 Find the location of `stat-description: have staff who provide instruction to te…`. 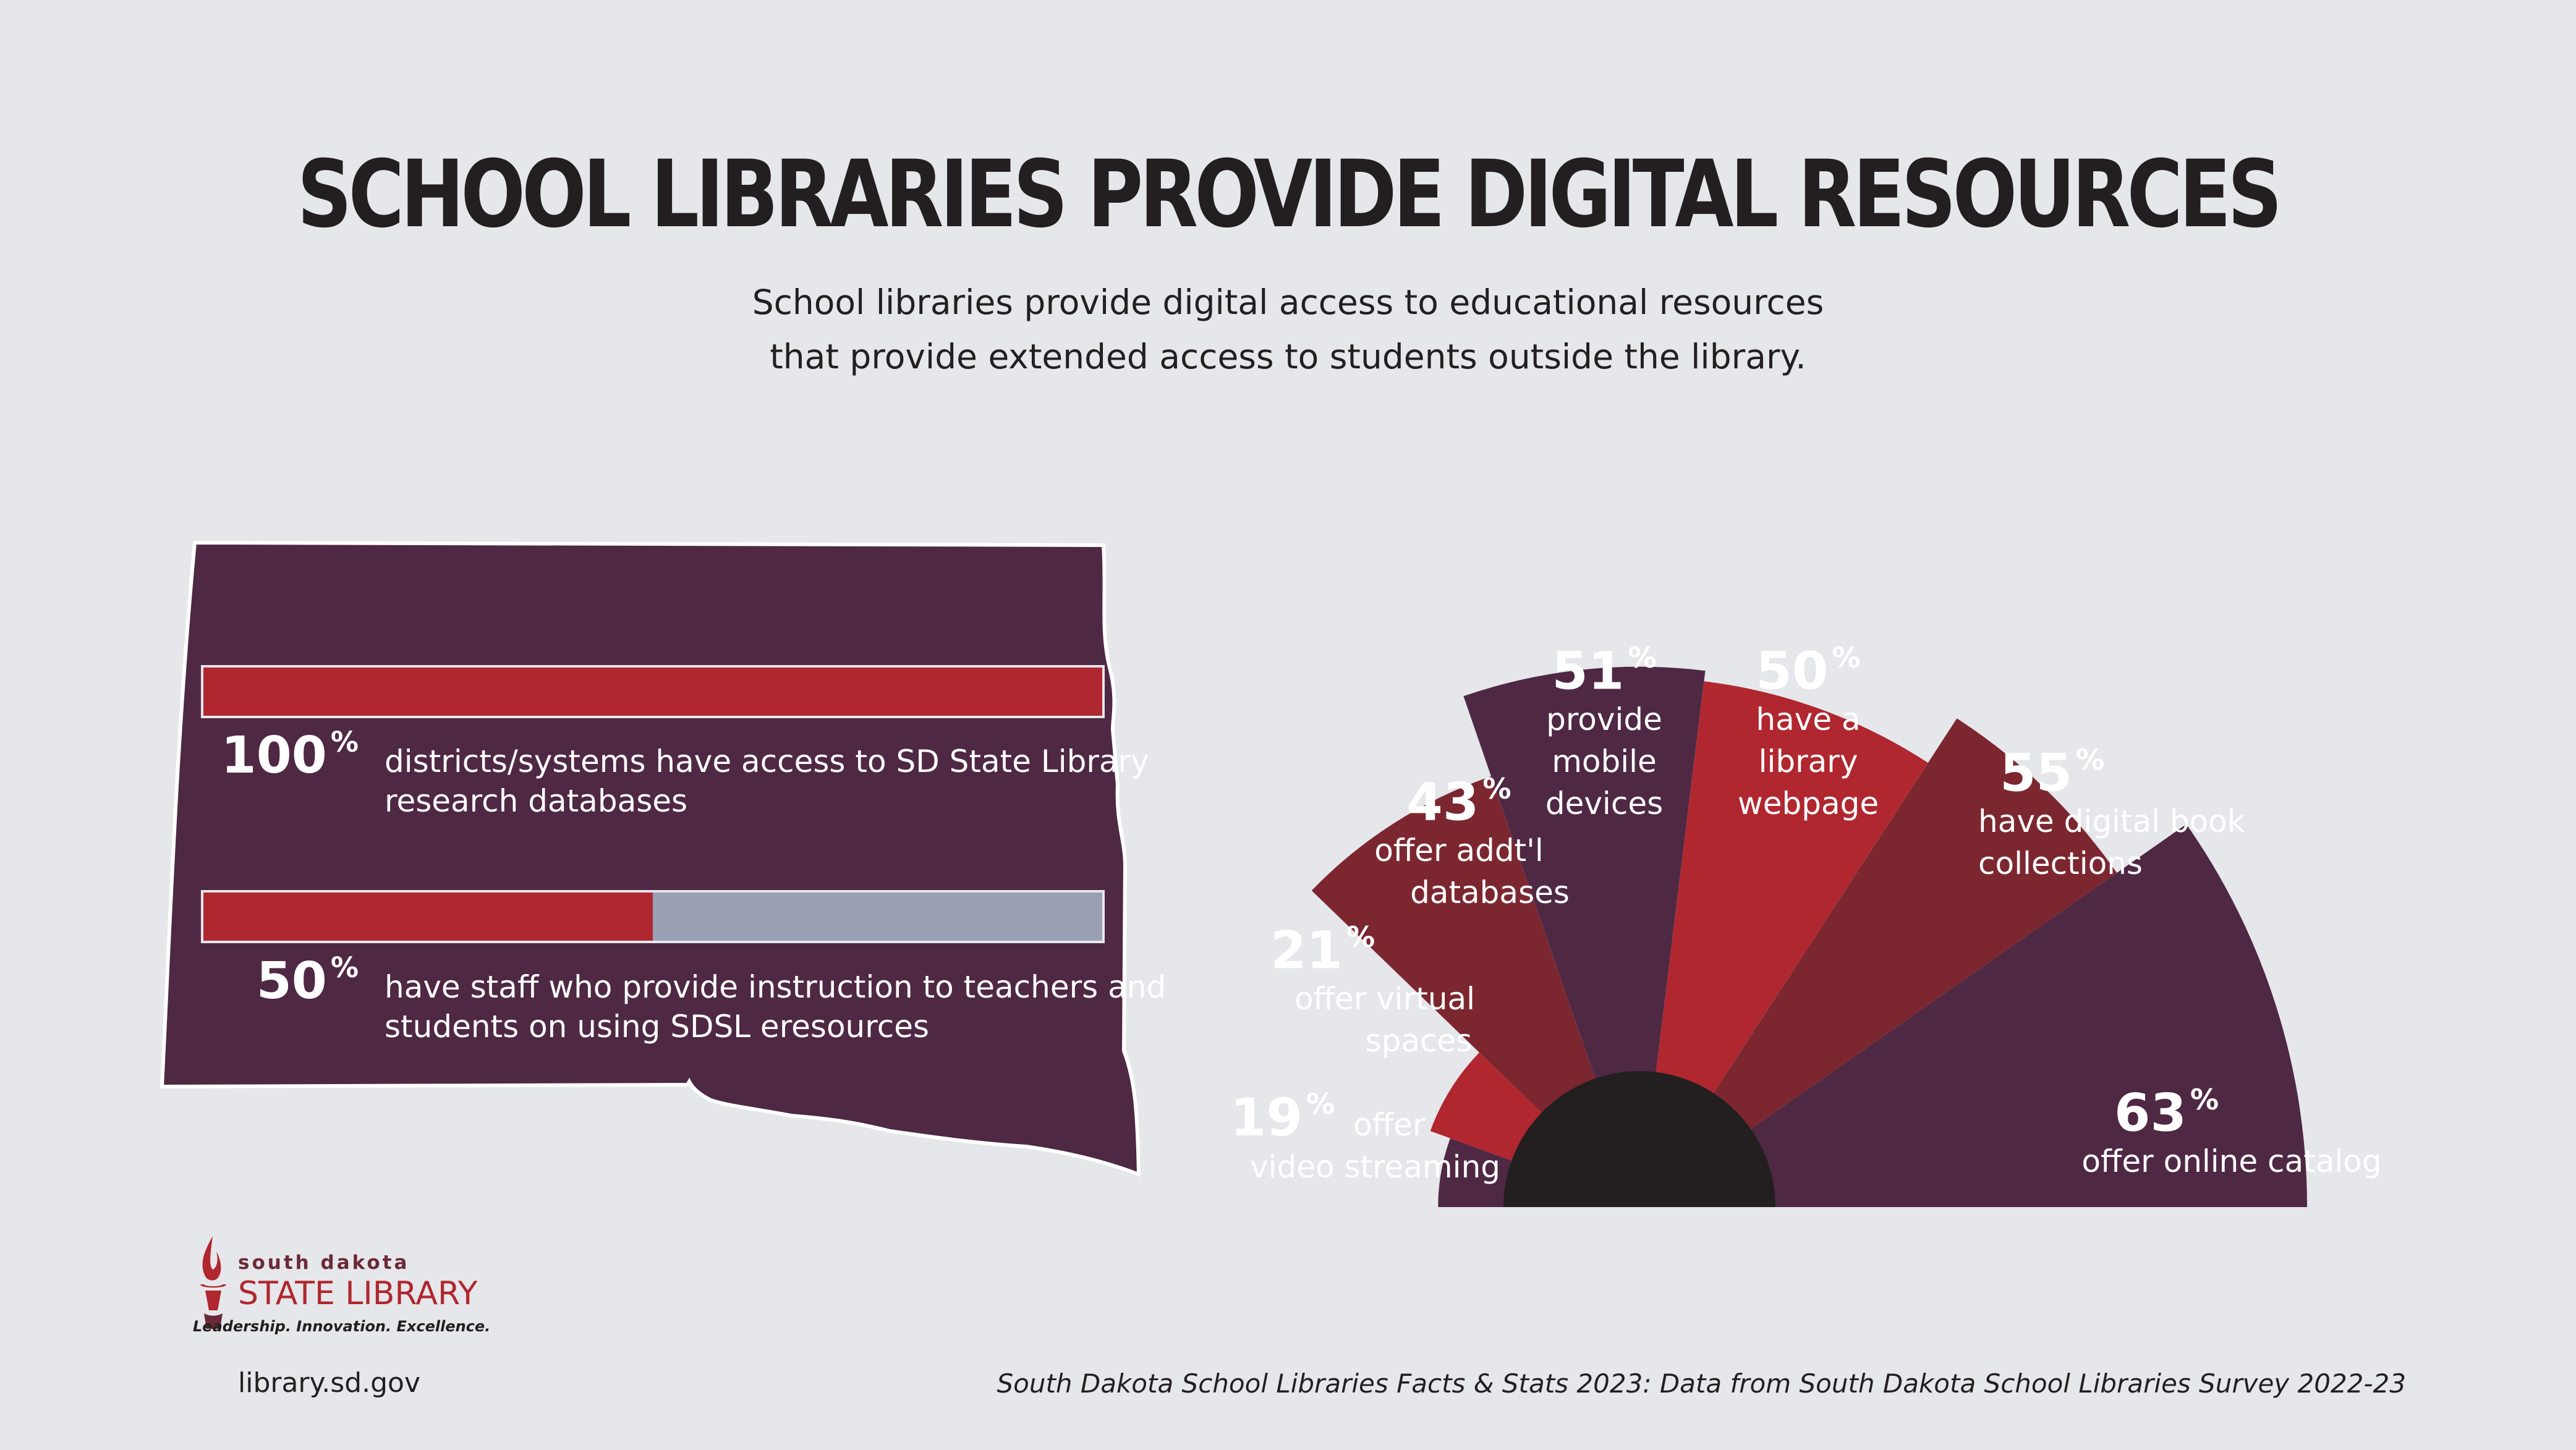

stat-description: have staff who provide instruction to te… is located at coordinates (776, 1007).